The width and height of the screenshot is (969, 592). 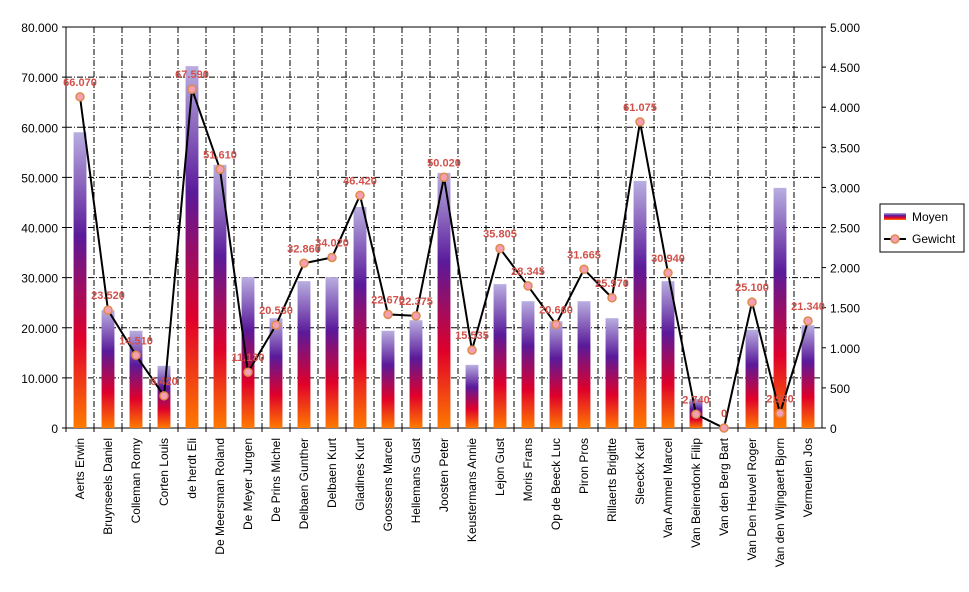 What do you see at coordinates (808, 307) in the screenshot?
I see `data-label: 21.340` at bounding box center [808, 307].